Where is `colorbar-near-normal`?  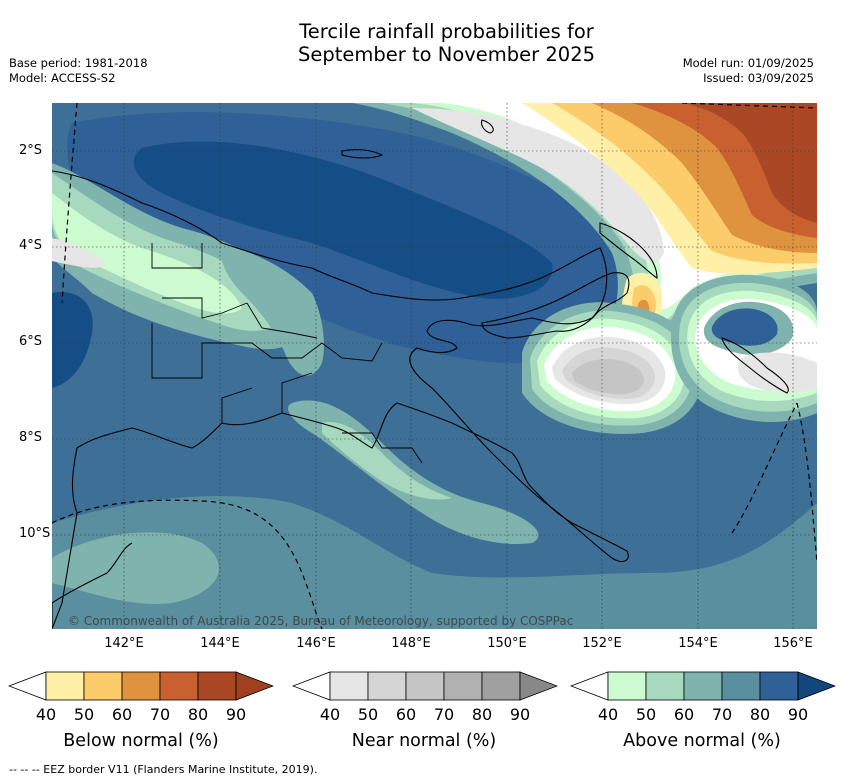
colorbar-near-normal is located at coordinates (425, 686).